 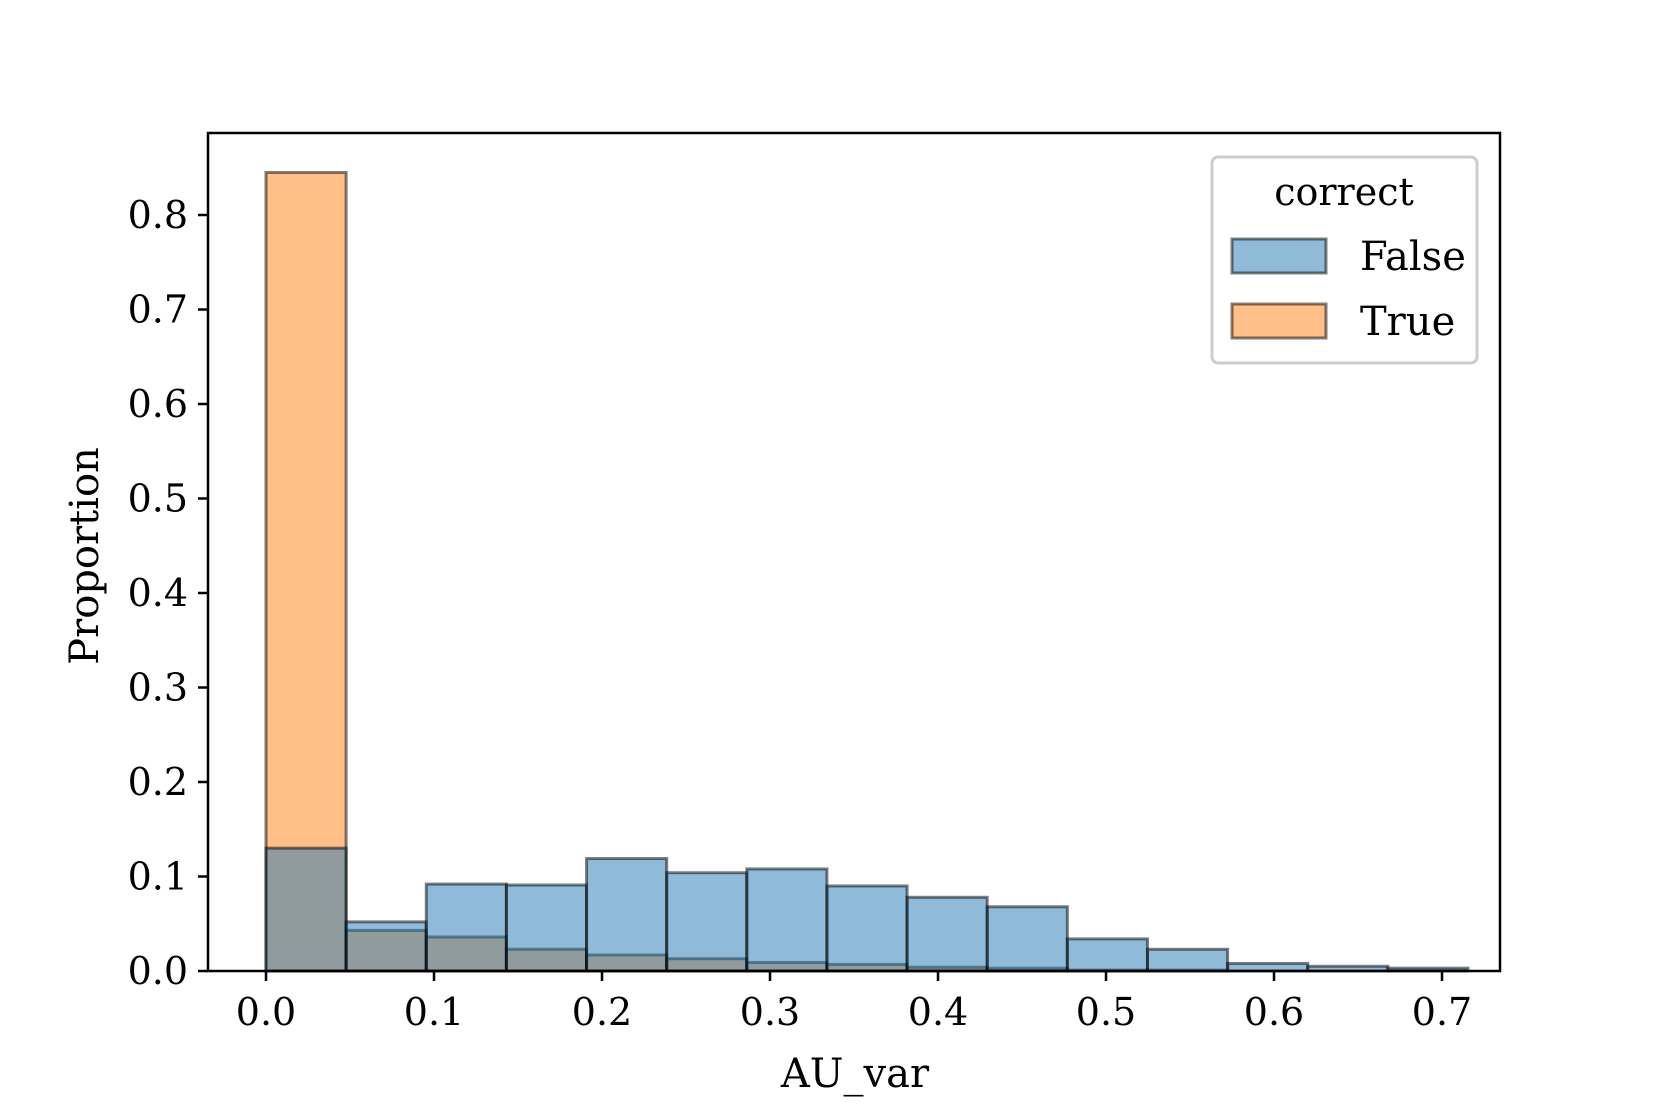 I want to click on x-tick-label: 0.3, so click(x=770, y=1012).